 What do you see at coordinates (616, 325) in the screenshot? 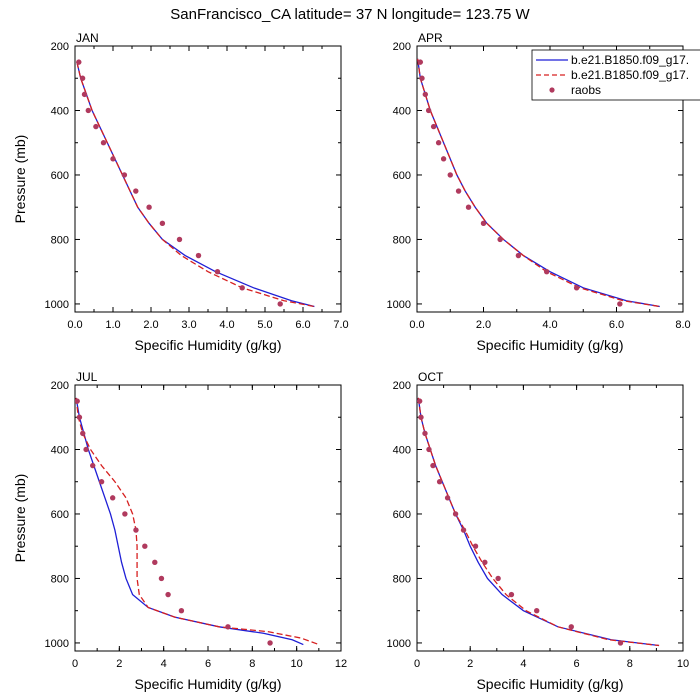
I see `apr-xtick-label: 6.0` at bounding box center [616, 325].